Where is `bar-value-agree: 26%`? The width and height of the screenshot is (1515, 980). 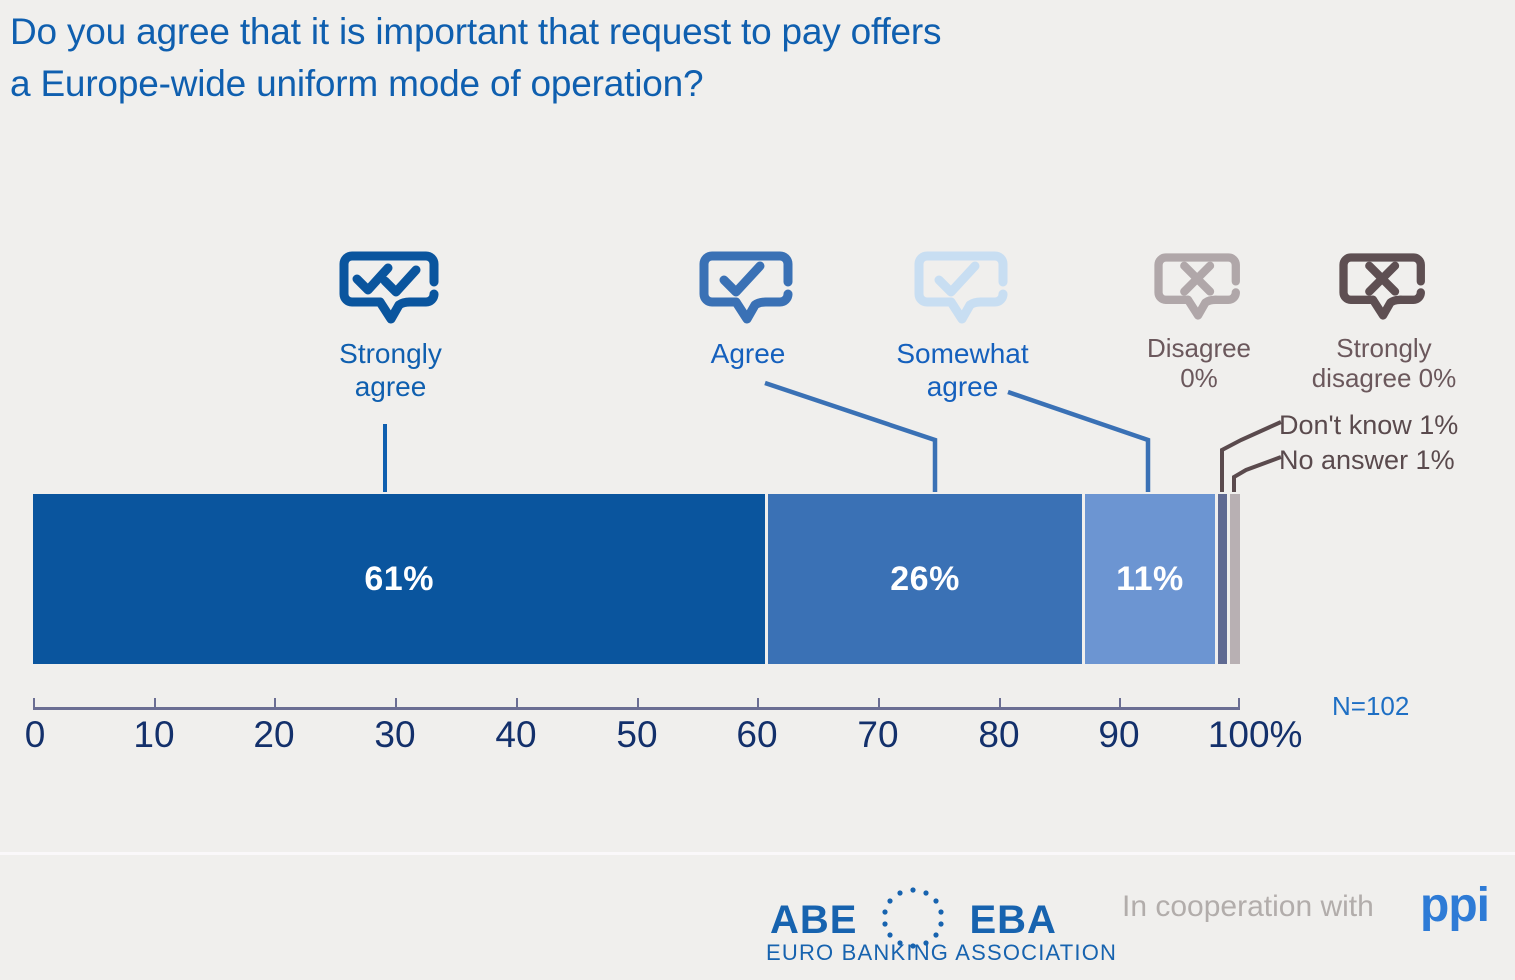 bar-value-agree: 26% is located at coordinates (925, 578).